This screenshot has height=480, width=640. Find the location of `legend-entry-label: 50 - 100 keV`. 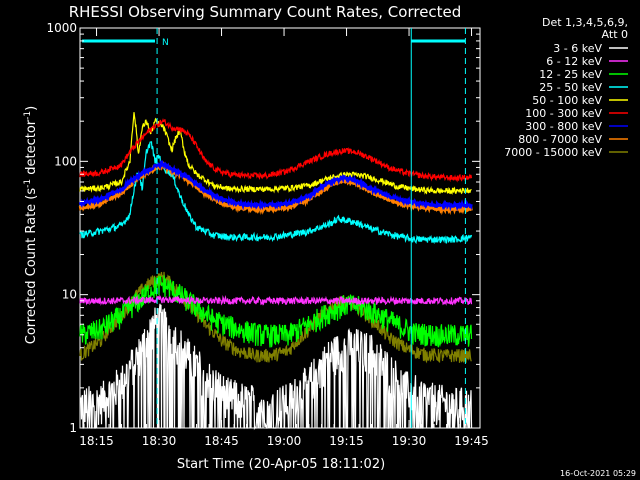

legend-entry-label: 50 - 100 keV is located at coordinates (567, 100).